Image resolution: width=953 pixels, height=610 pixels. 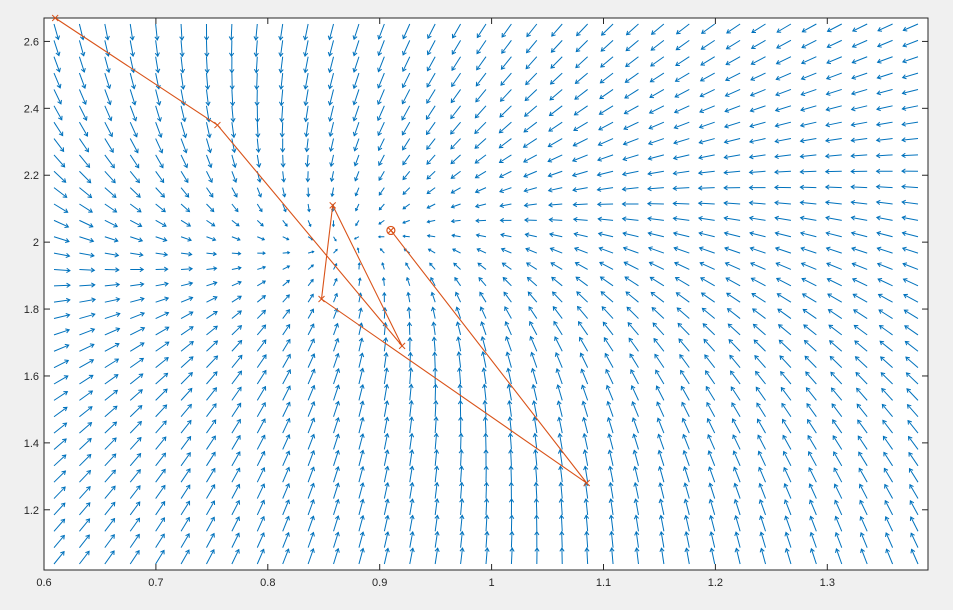 What do you see at coordinates (827, 583) in the screenshot?
I see `x-tick-label: 1.3` at bounding box center [827, 583].